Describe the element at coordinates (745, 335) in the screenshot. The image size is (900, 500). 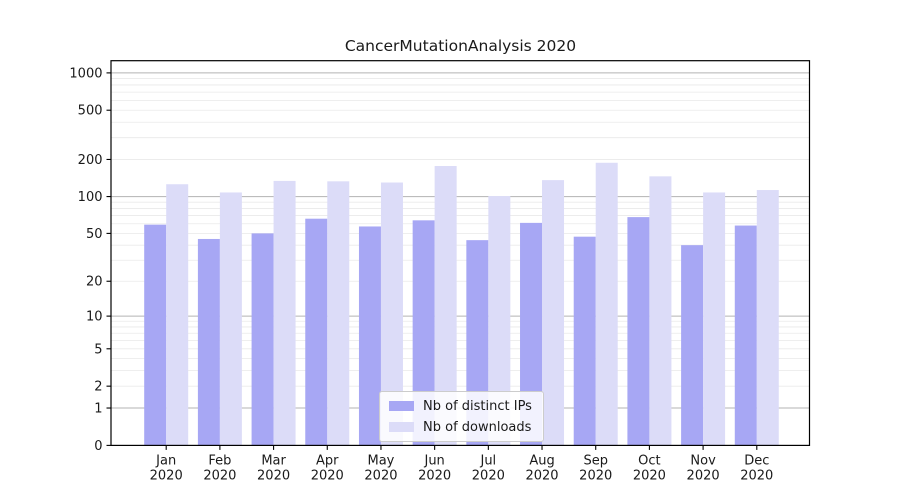
I see `bar-distinct-ips-dec` at that location.